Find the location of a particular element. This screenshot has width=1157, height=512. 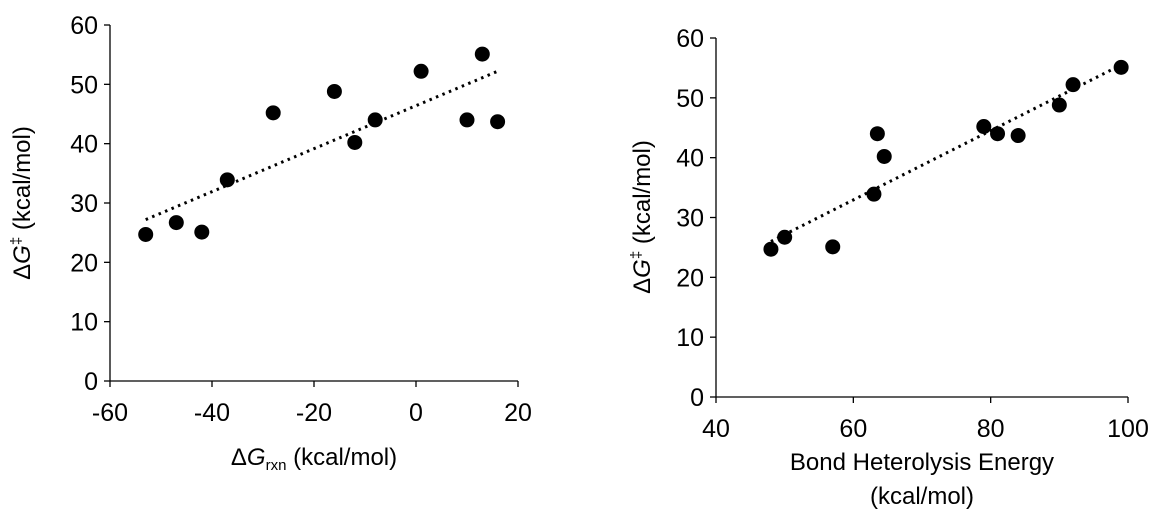

x-tick-label: -60 is located at coordinates (110, 413).